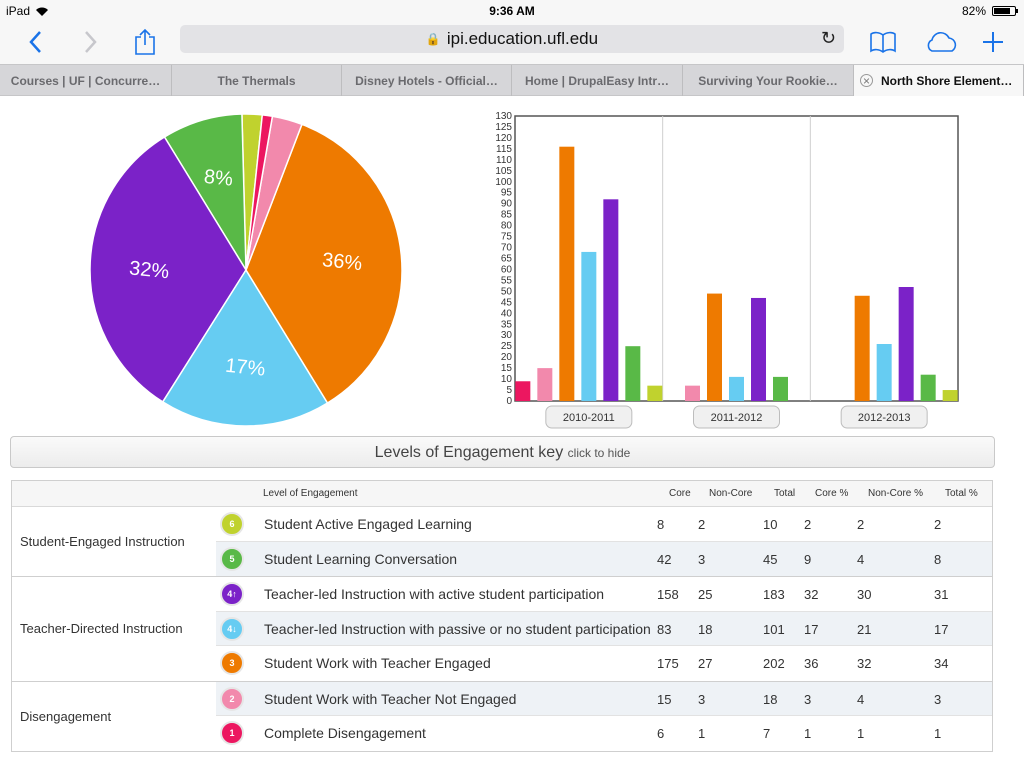 Image resolution: width=1024 pixels, height=768 pixels. I want to click on group-label: Disengagement, so click(66, 716).